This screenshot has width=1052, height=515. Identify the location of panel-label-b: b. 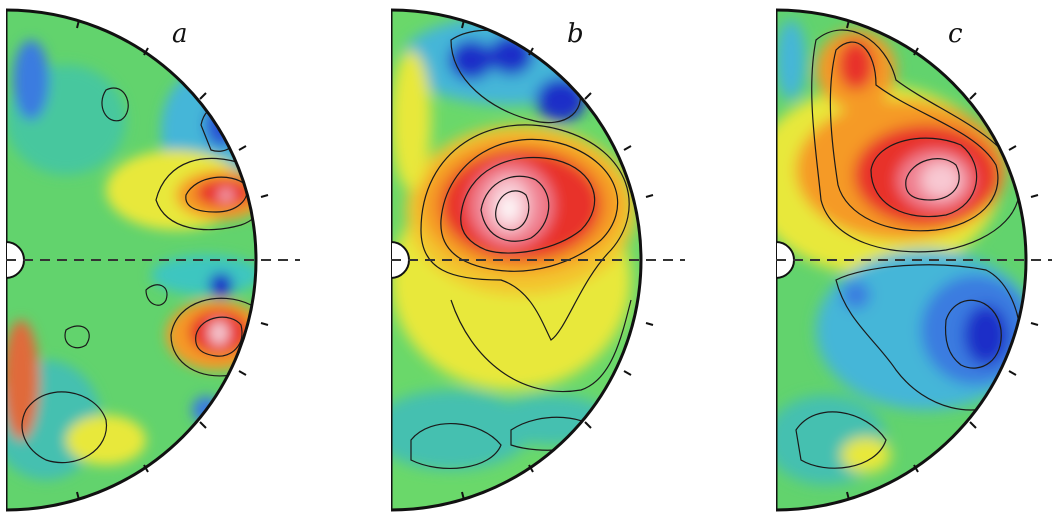
(575, 34).